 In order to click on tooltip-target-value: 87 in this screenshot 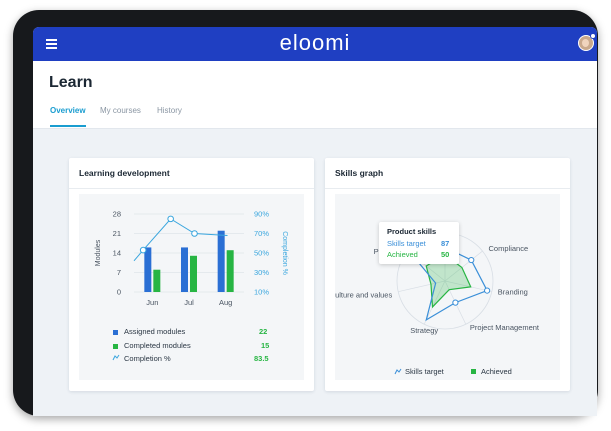, I will do `click(445, 243)`.